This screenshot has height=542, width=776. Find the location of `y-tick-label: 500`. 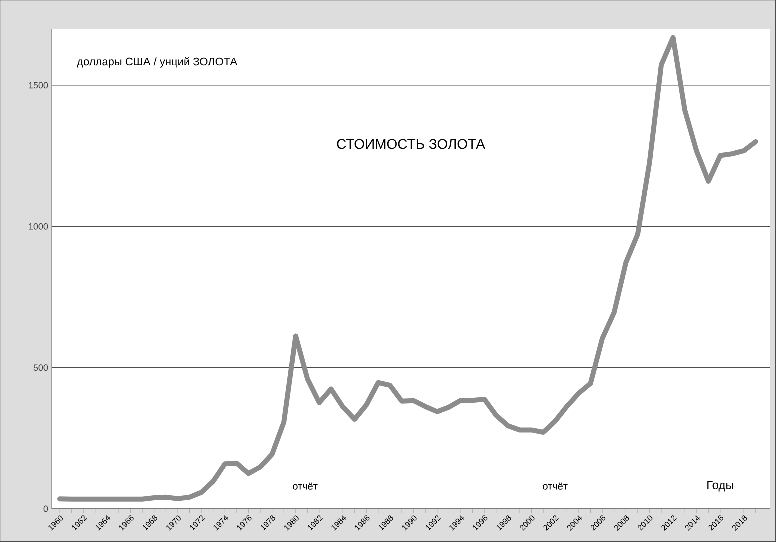

y-tick-label: 500 is located at coordinates (41, 368).